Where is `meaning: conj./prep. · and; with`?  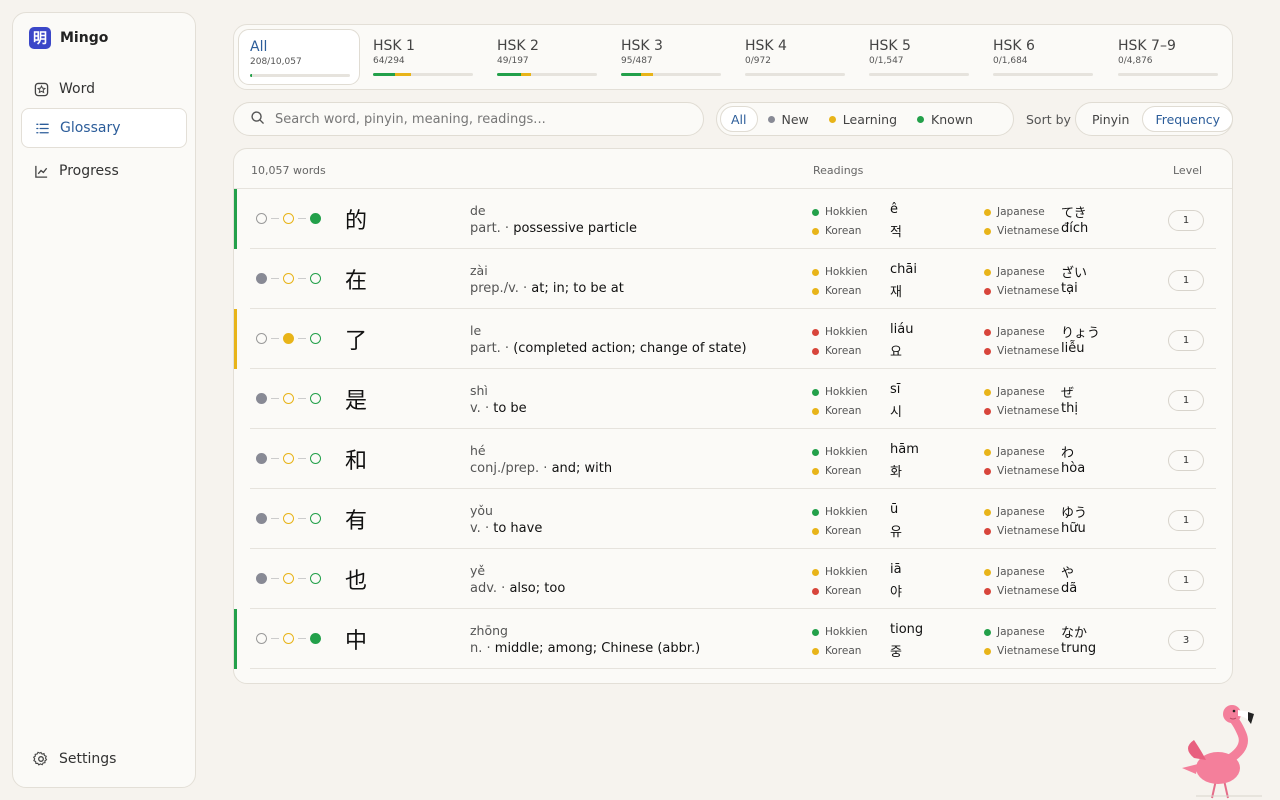
meaning: conj./prep. · and; with is located at coordinates (541, 468).